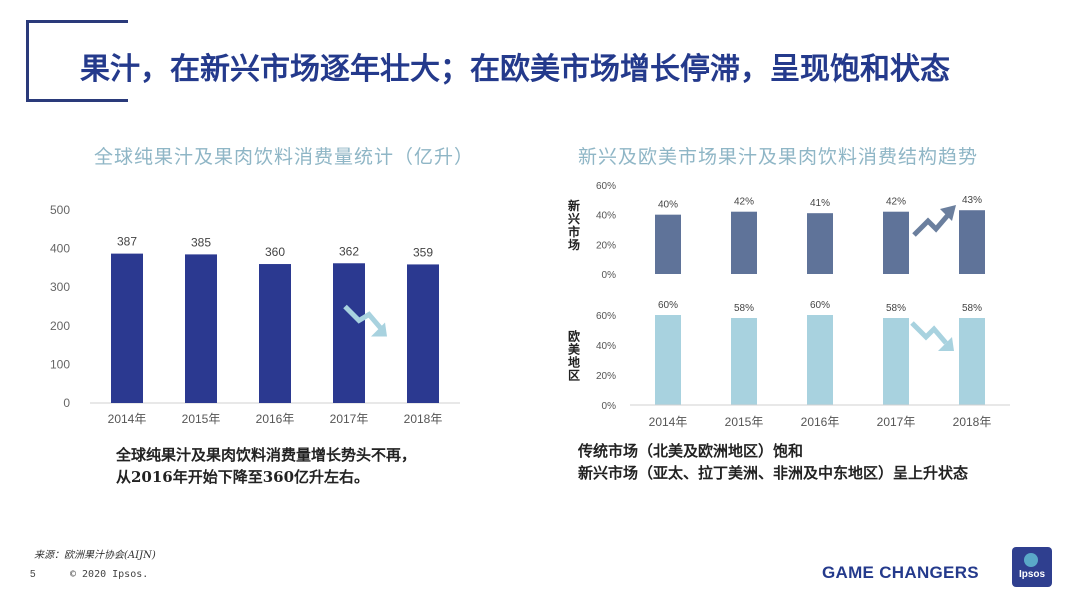  I want to click on bar-value-label-0: 387, so click(127, 242).